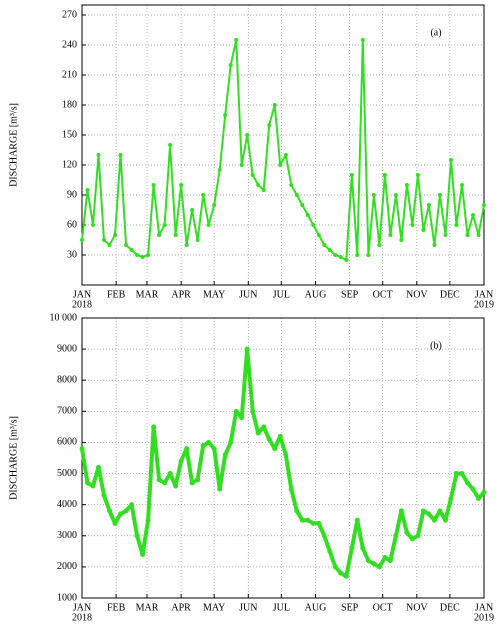 The height and width of the screenshot is (624, 500). I want to click on y-tick-label: 210, so click(69, 74).